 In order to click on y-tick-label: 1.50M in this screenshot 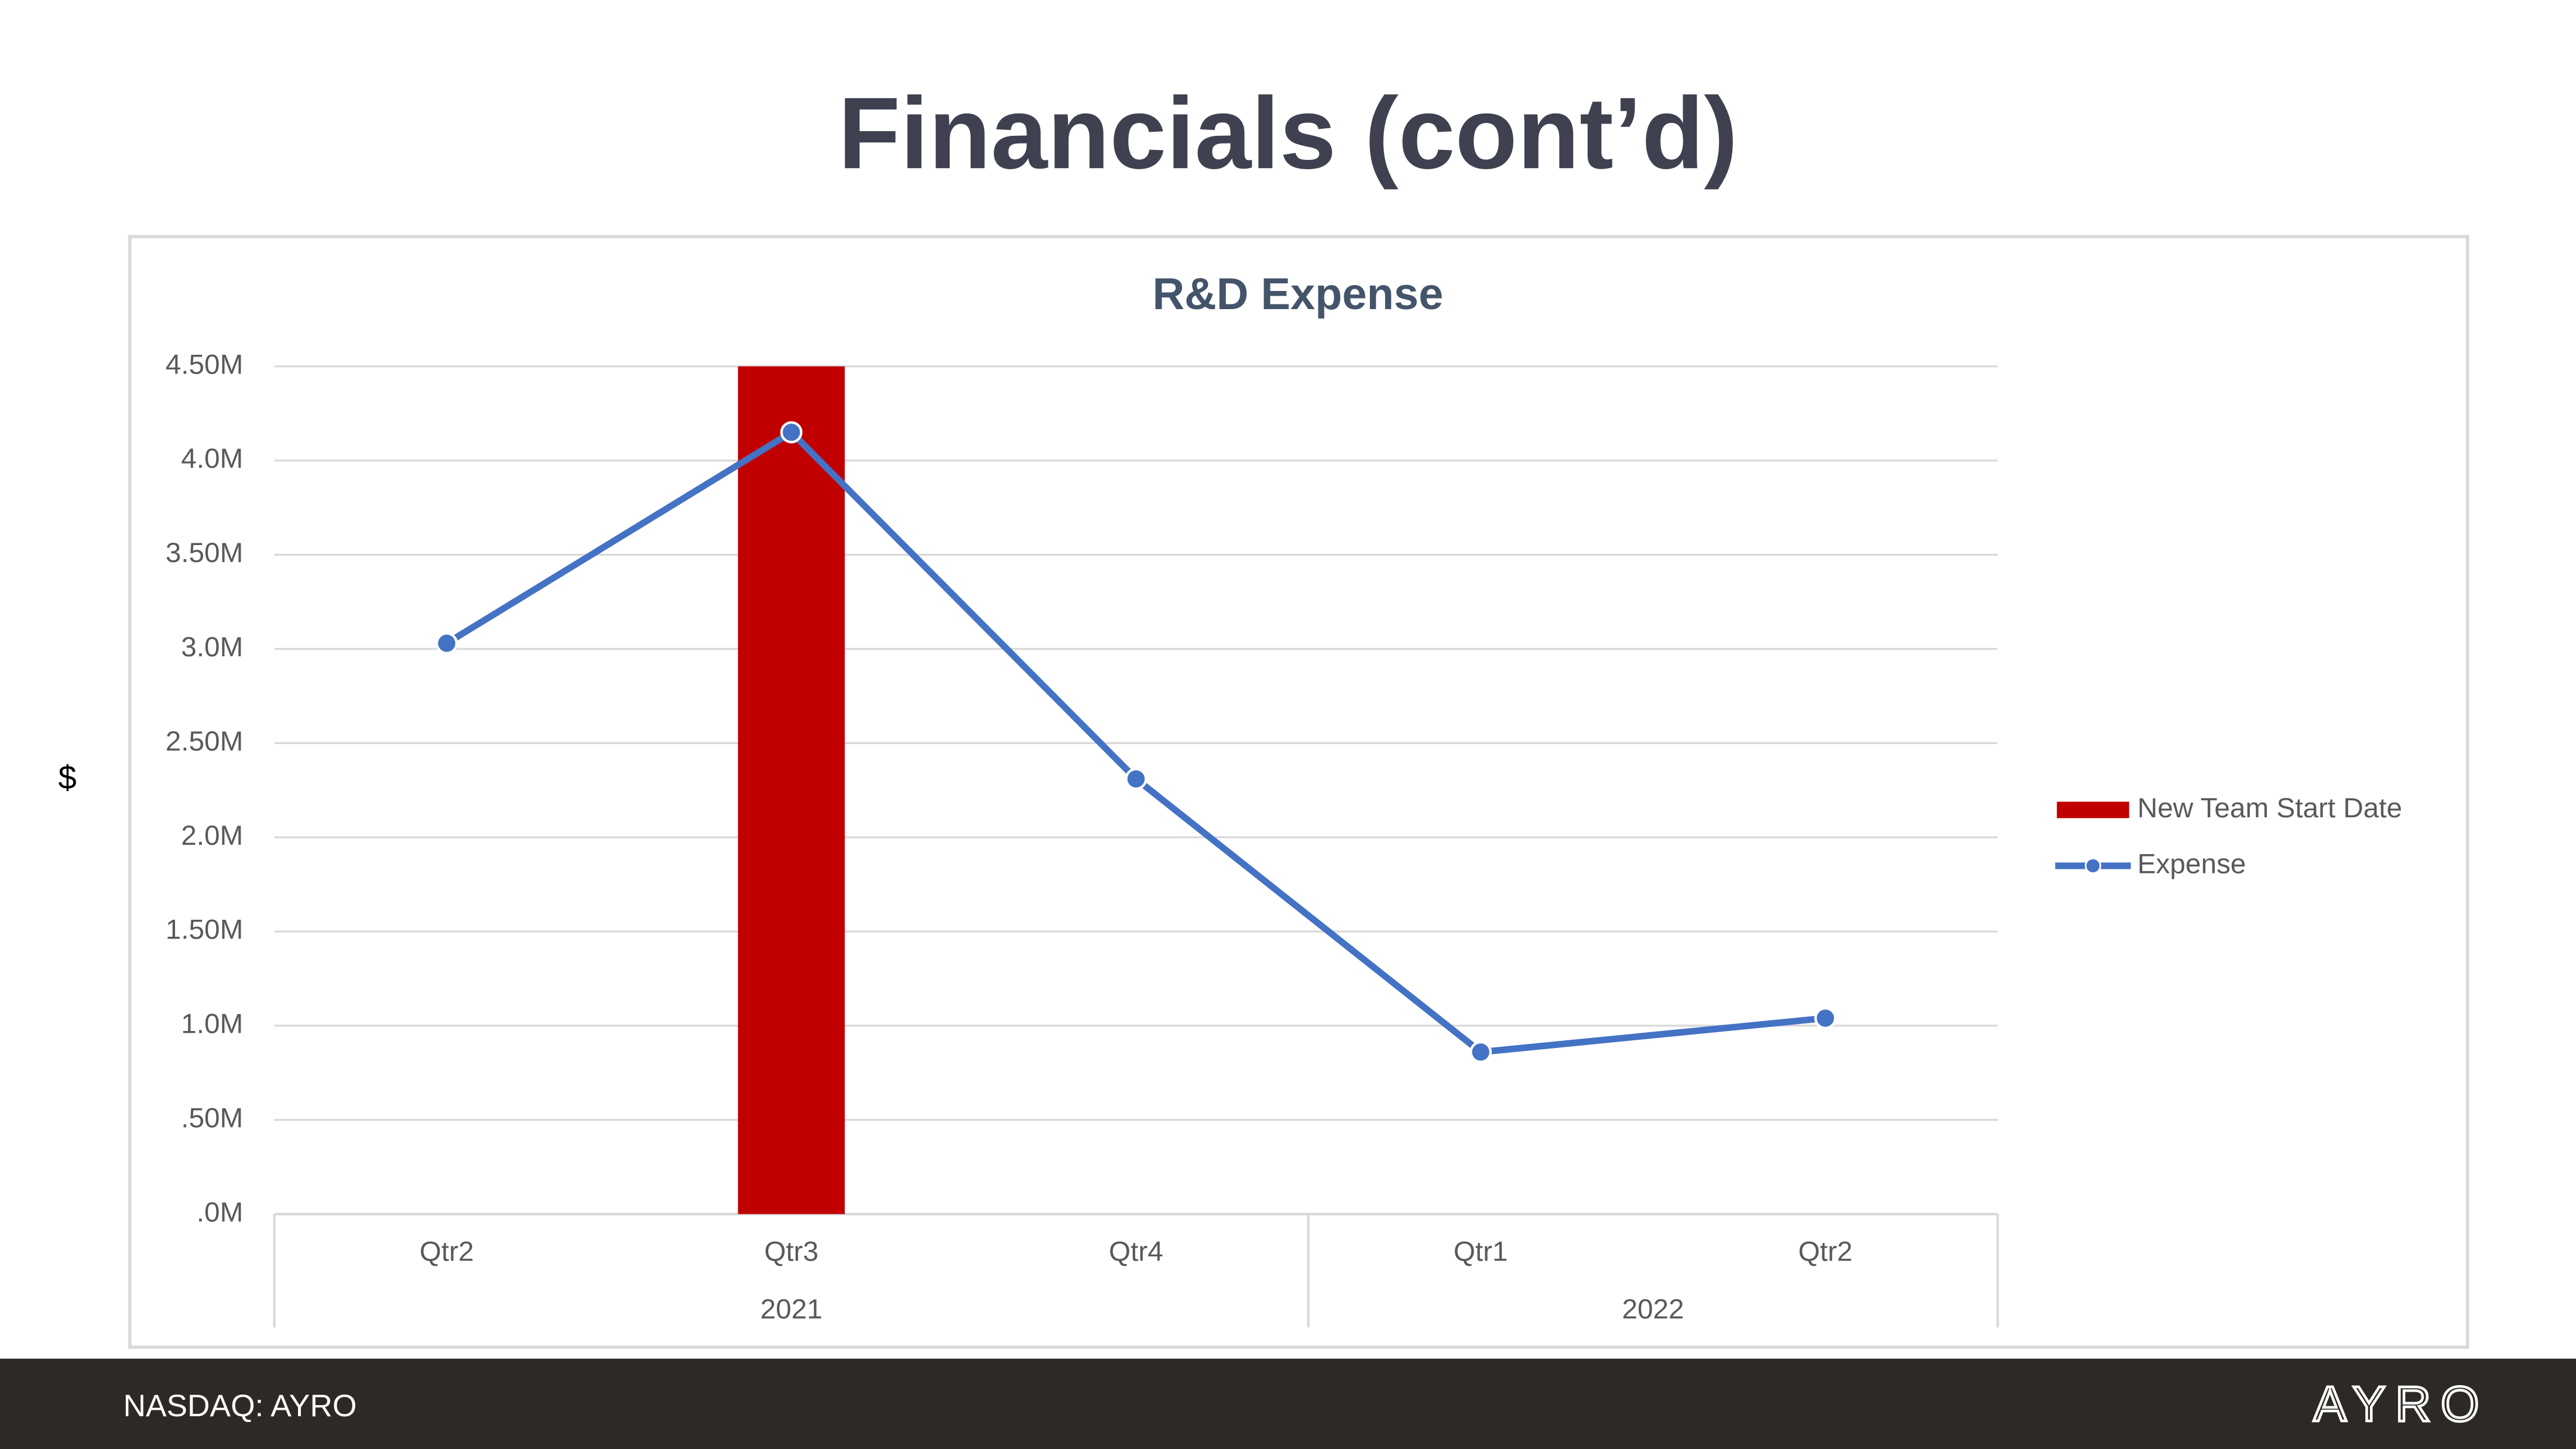, I will do `click(205, 930)`.